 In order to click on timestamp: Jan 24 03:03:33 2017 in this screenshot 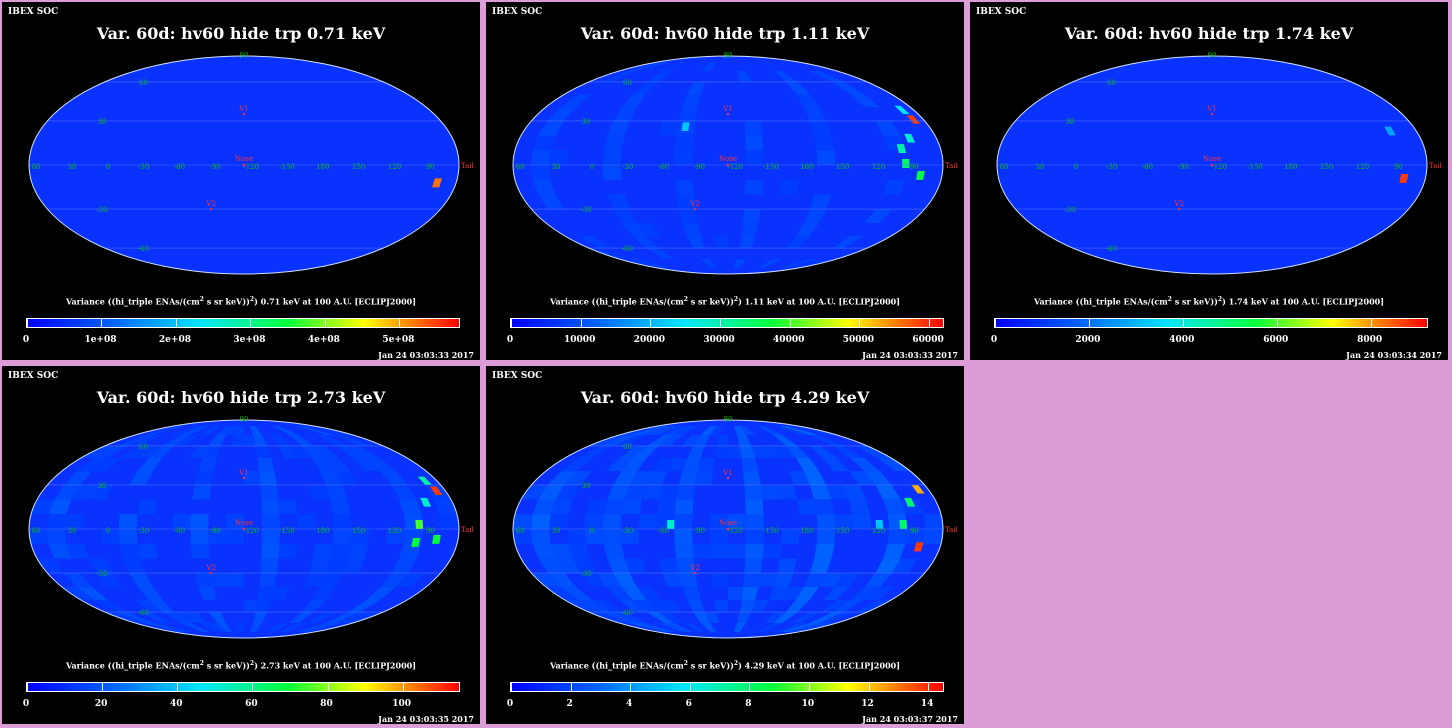, I will do `click(426, 355)`.